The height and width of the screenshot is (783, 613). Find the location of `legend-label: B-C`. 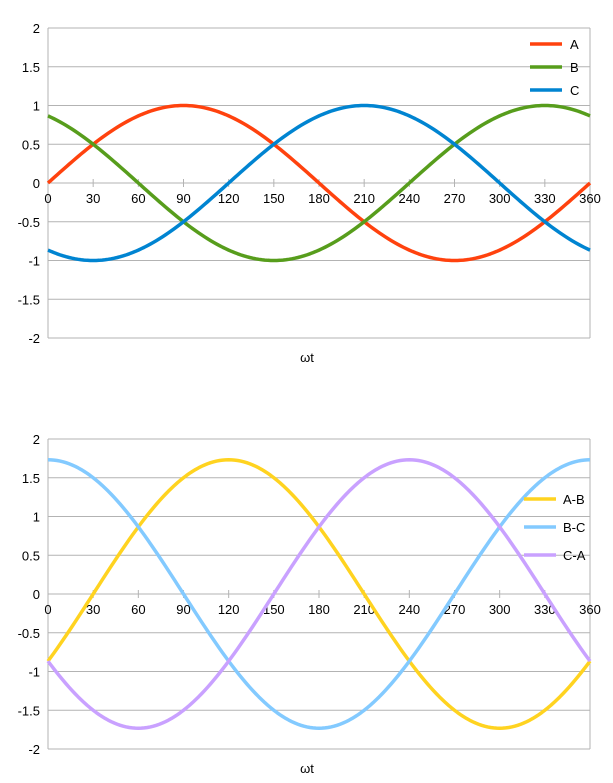

legend-label: B-C is located at coordinates (574, 527).